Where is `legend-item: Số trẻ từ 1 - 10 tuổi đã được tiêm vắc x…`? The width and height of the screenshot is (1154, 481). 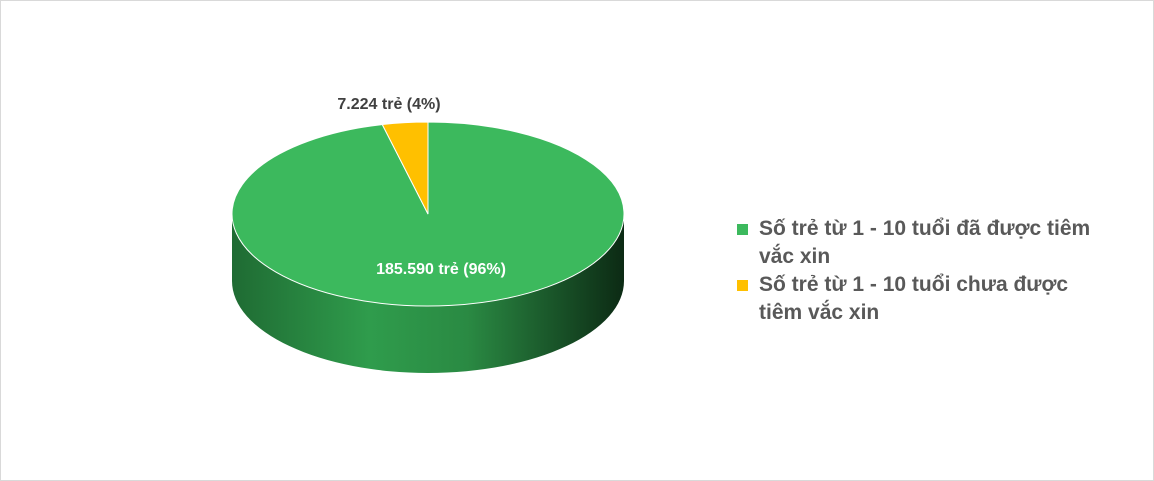 legend-item: Số trẻ từ 1 - 10 tuổi đã được tiêm vắc x… is located at coordinates (927, 243).